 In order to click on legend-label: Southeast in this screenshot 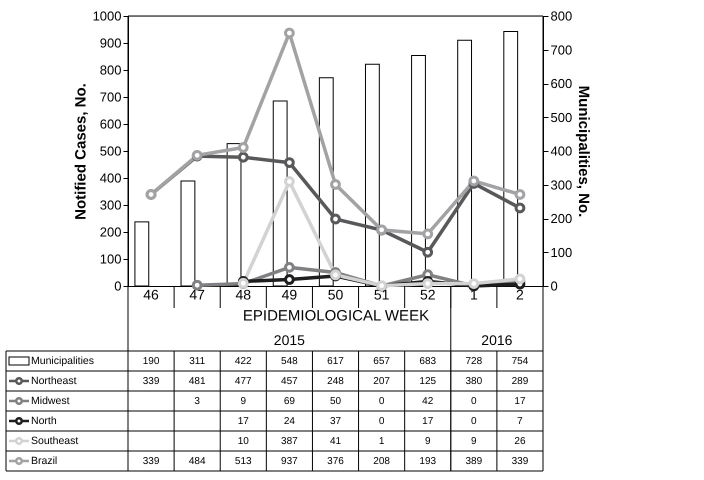, I will do `click(54, 441)`.